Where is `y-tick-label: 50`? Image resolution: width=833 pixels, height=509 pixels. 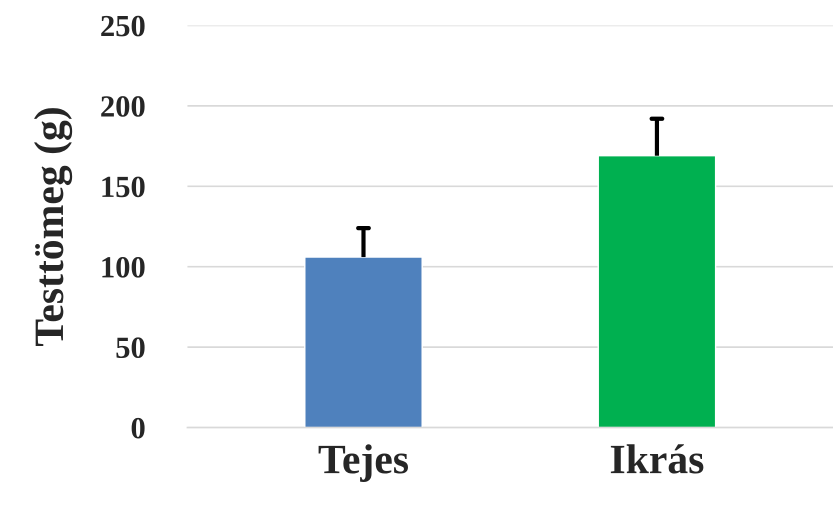
y-tick-label: 50 is located at coordinates (130, 347).